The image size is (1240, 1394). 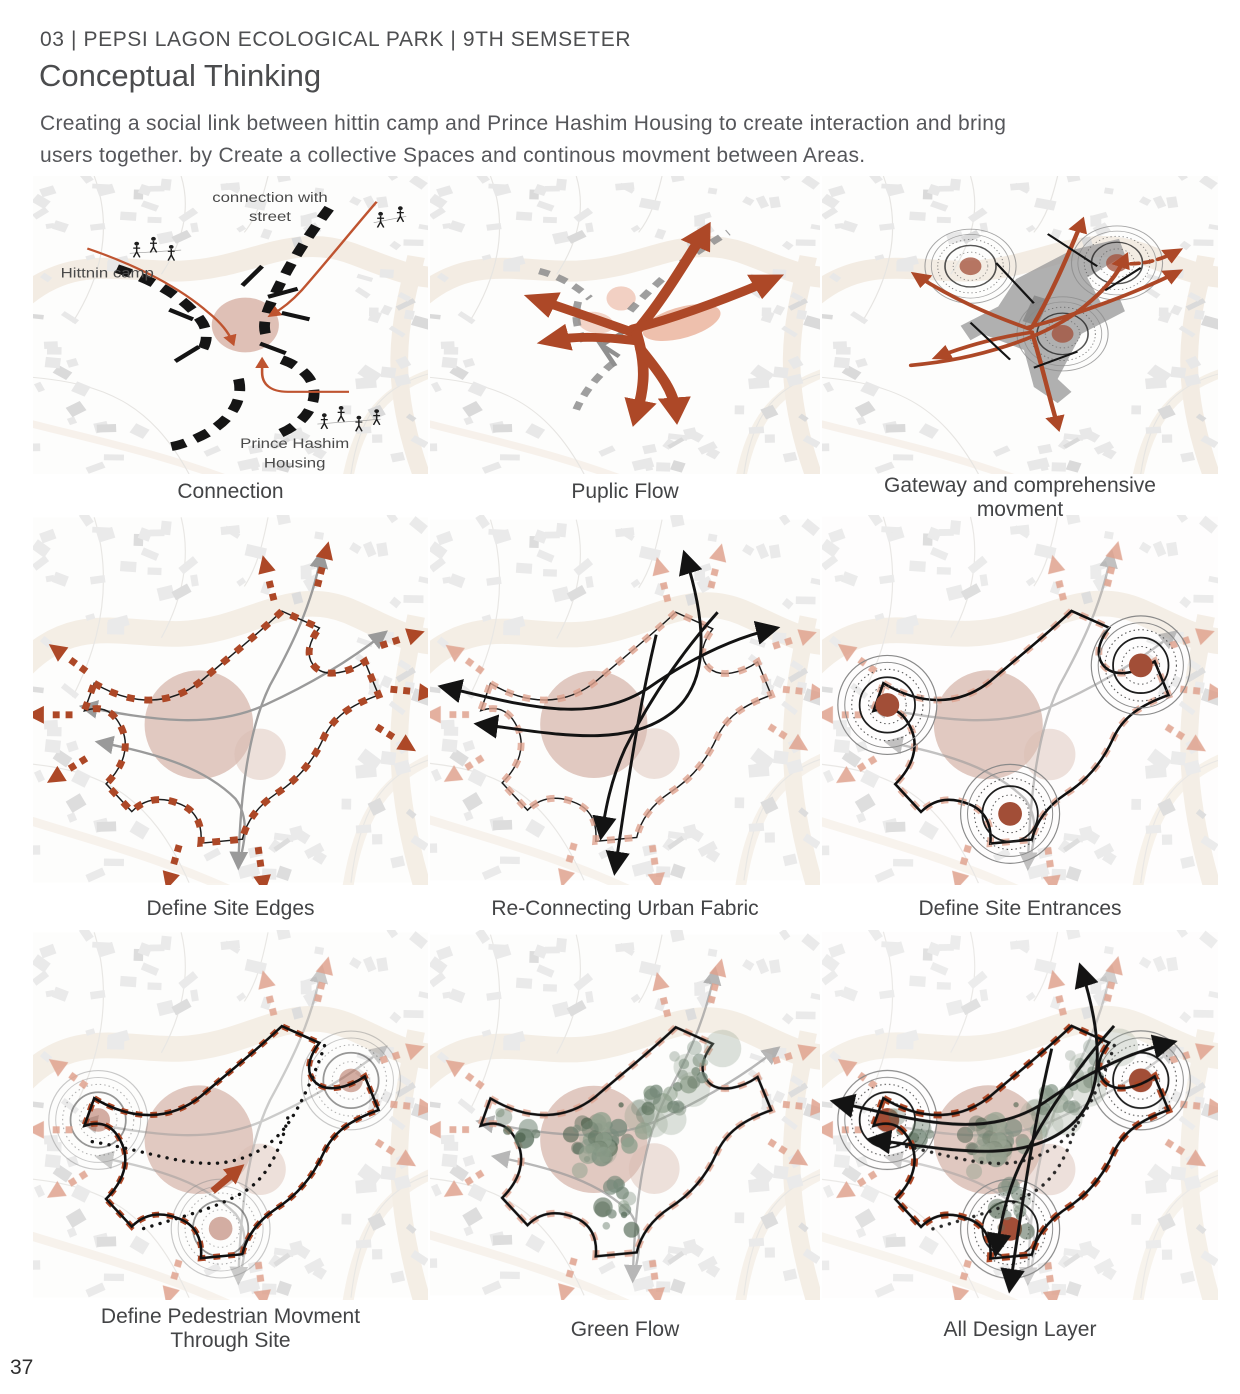 I want to click on page-title: Conceptual Thinking, so click(x=180, y=75).